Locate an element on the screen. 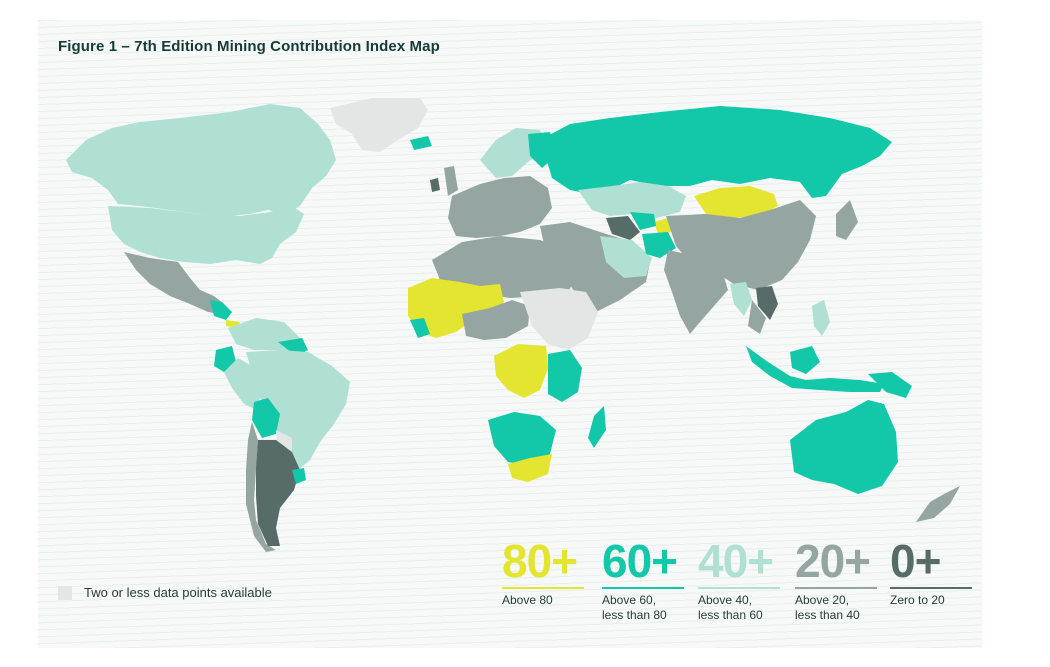  region-nigeria-chad is located at coordinates (496, 320).